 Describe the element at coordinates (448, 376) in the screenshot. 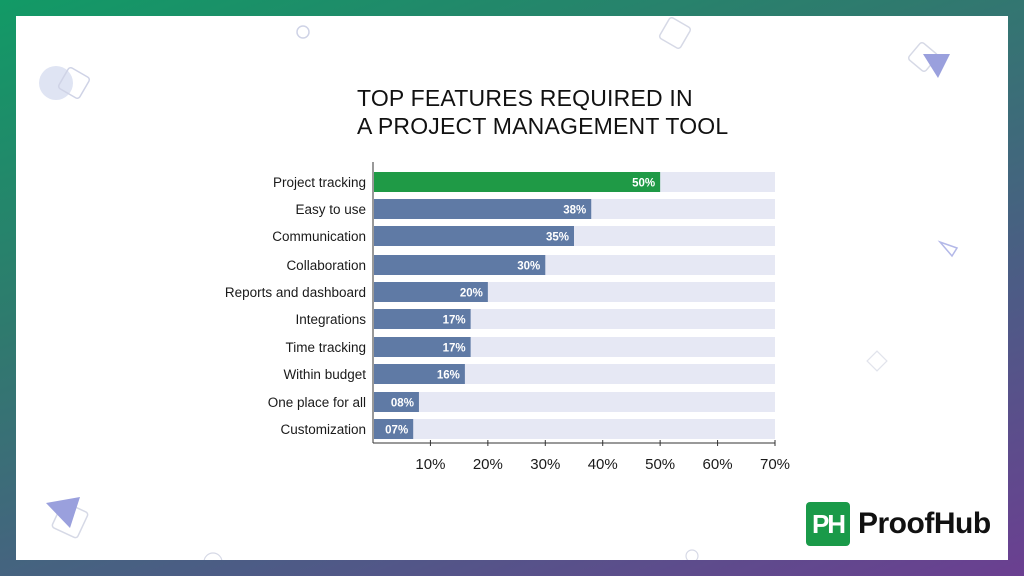

I see `value-label: 16%` at that location.